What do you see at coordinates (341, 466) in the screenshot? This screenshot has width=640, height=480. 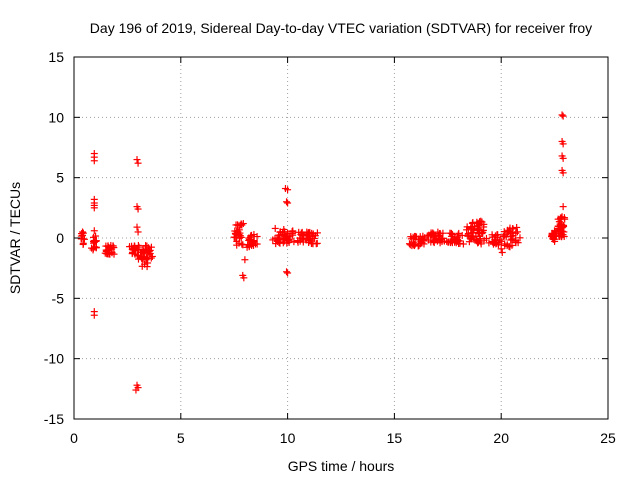 I see `x-axis-label: GPS time / hours` at bounding box center [341, 466].